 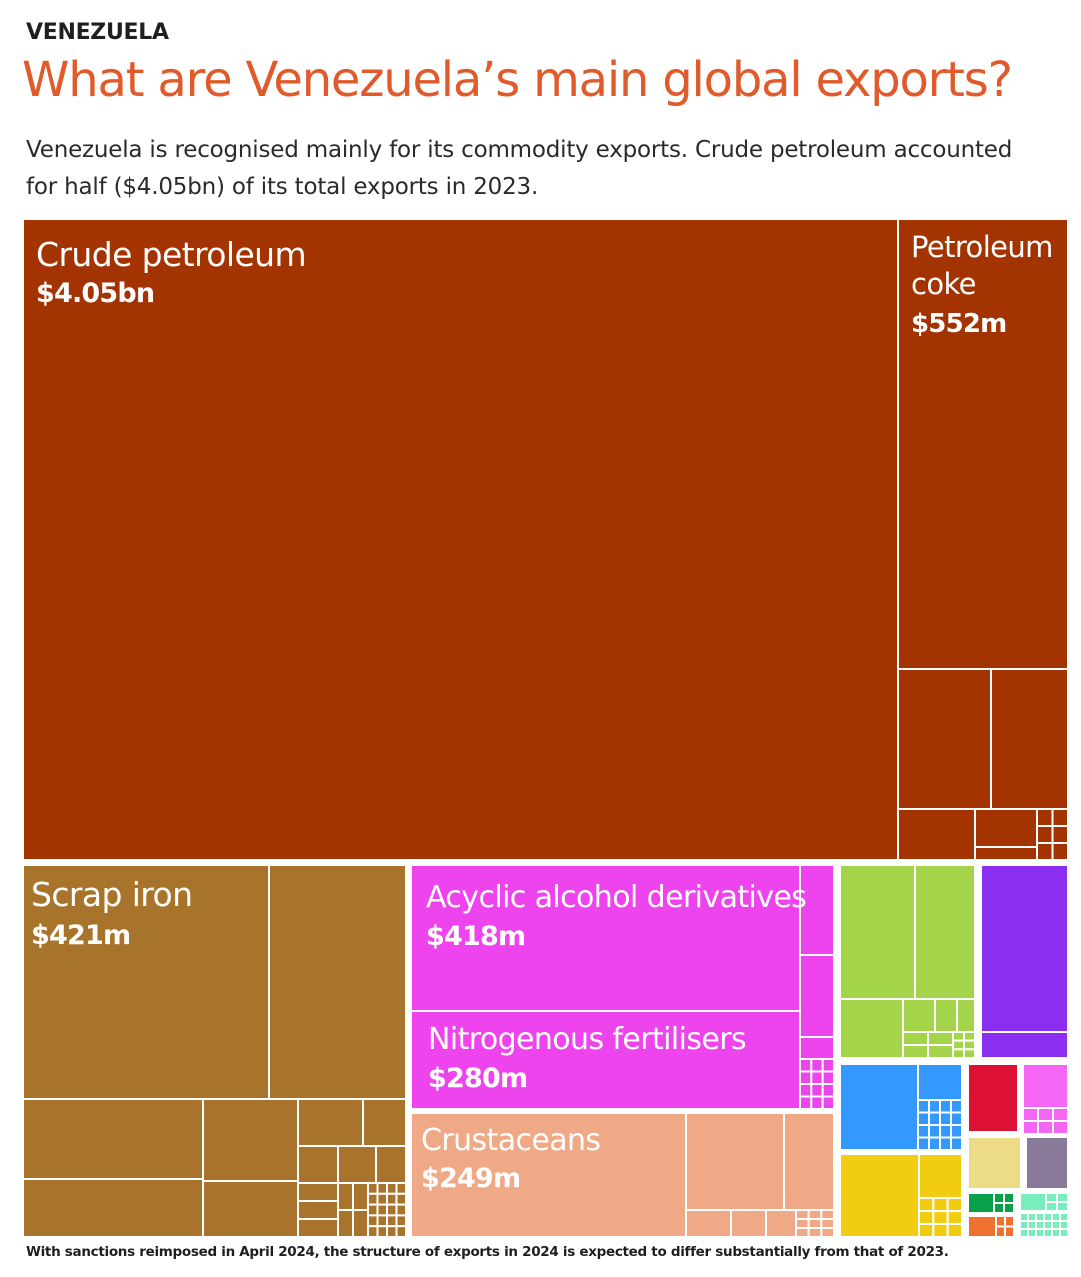 What do you see at coordinates (981, 1203) in the screenshot?
I see `tile-darkgreen` at bounding box center [981, 1203].